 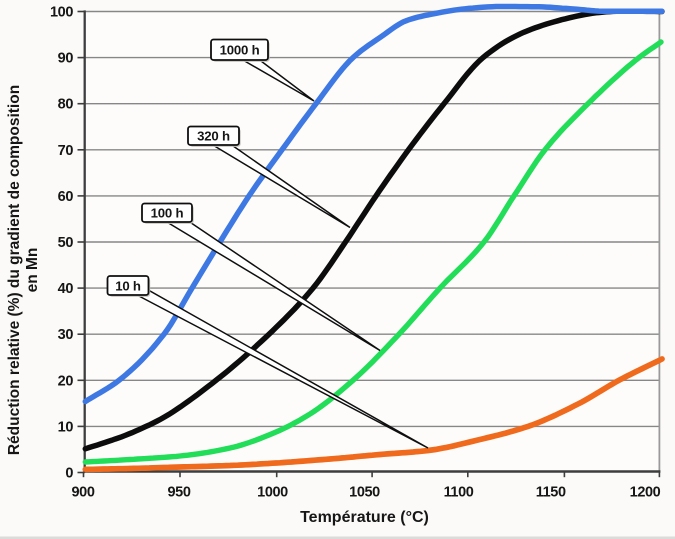 What do you see at coordinates (645, 493) in the screenshot?
I see `svg-text: 1200` at bounding box center [645, 493].